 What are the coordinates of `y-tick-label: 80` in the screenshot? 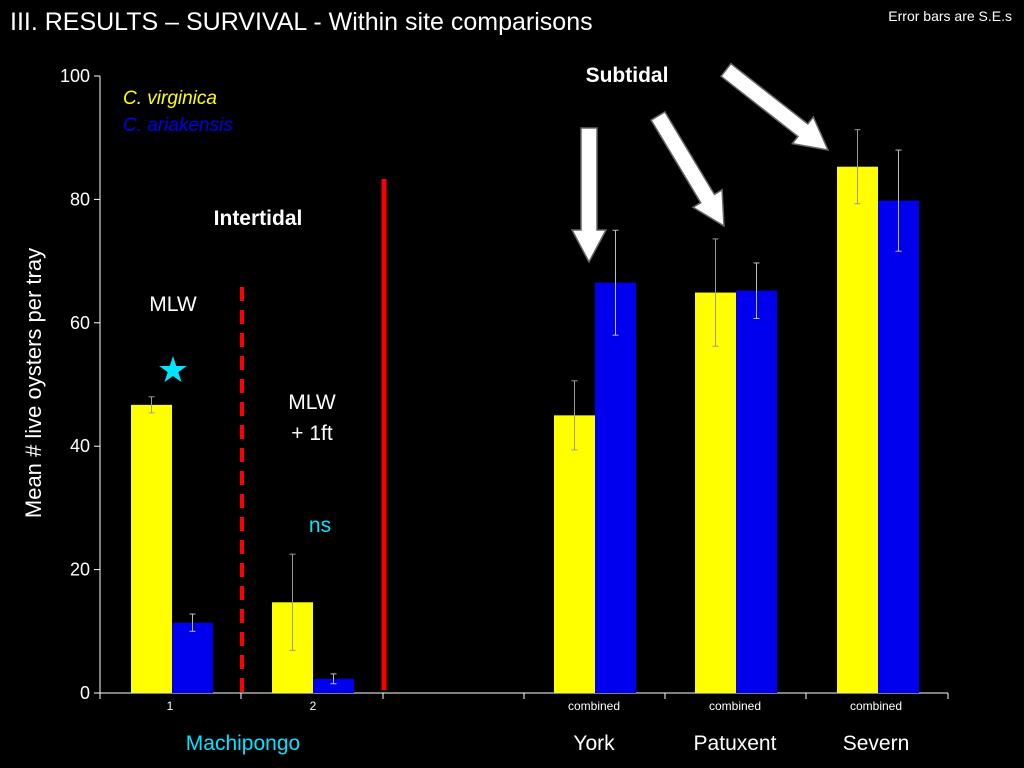 It's located at (80, 199).